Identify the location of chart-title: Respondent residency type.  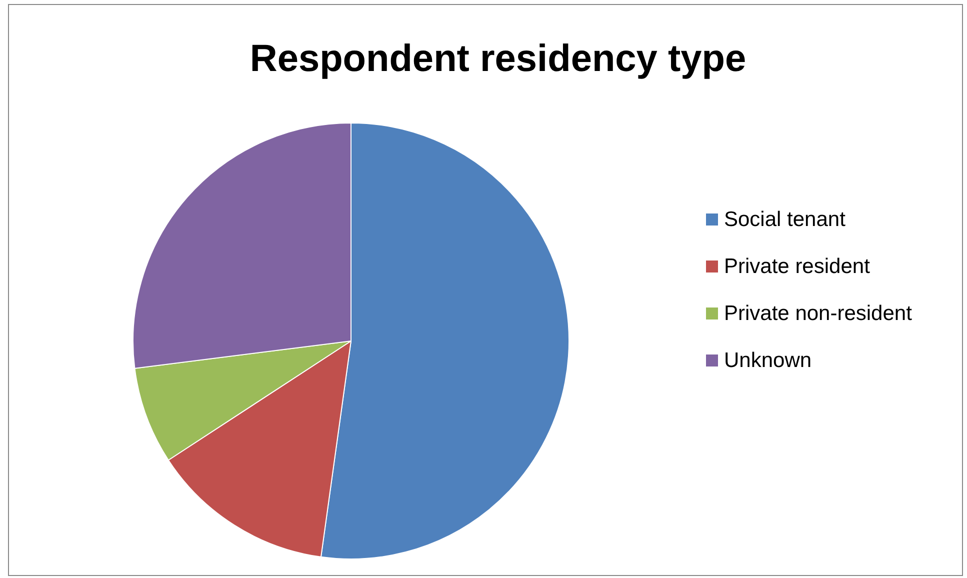
(498, 59).